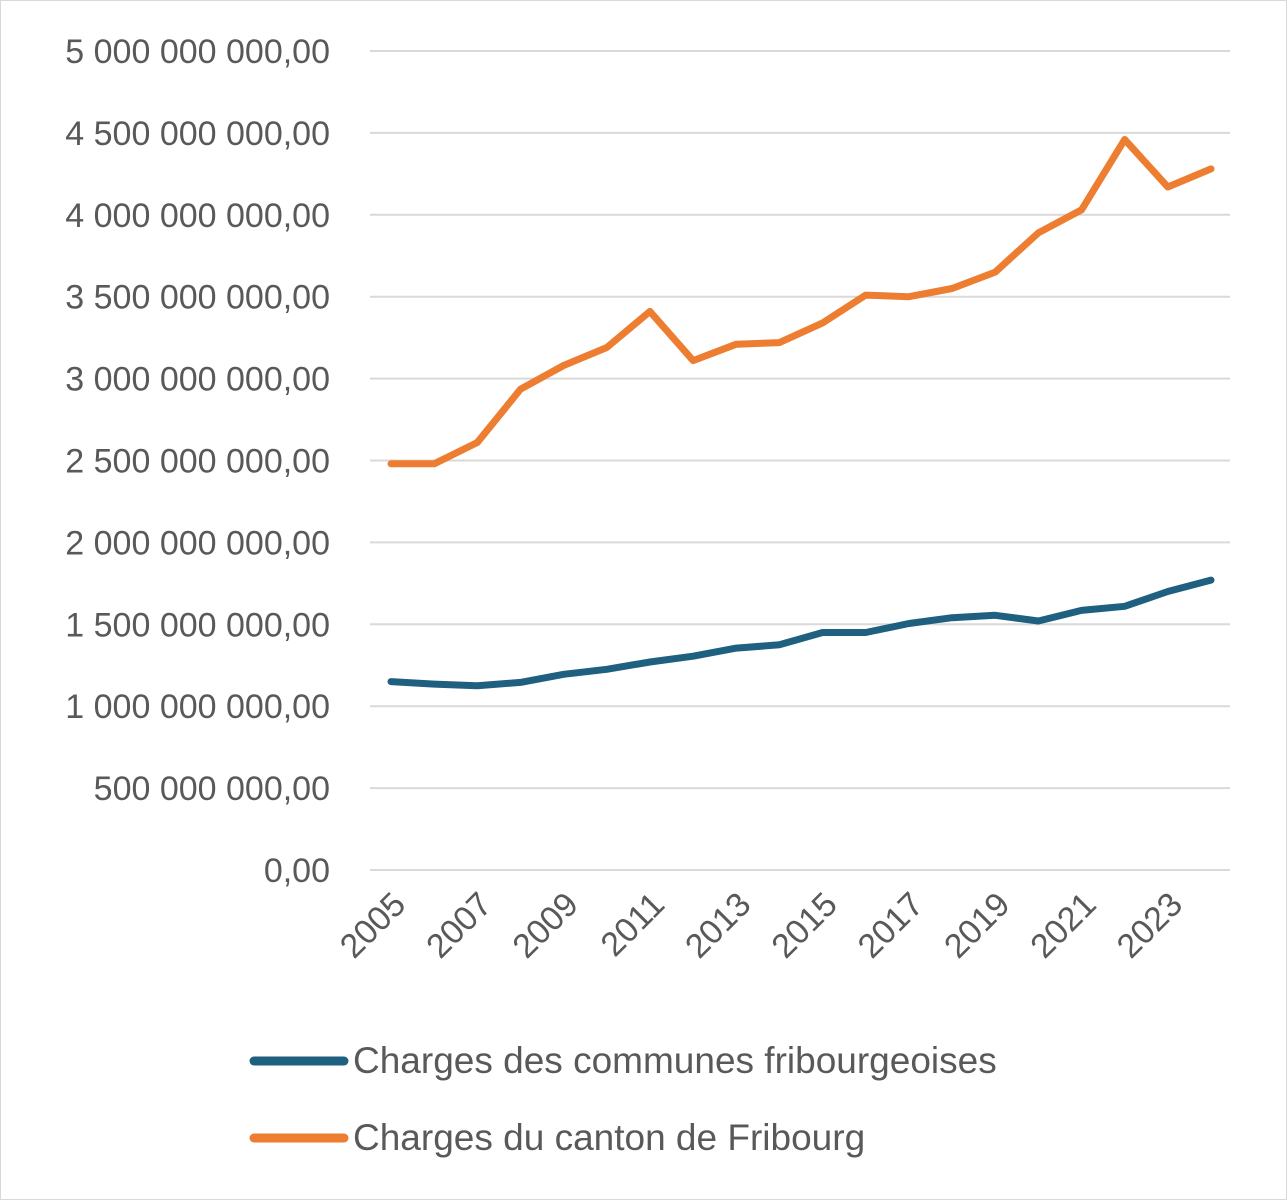  I want to click on x-tick-label-4: 2013, so click(718, 925).